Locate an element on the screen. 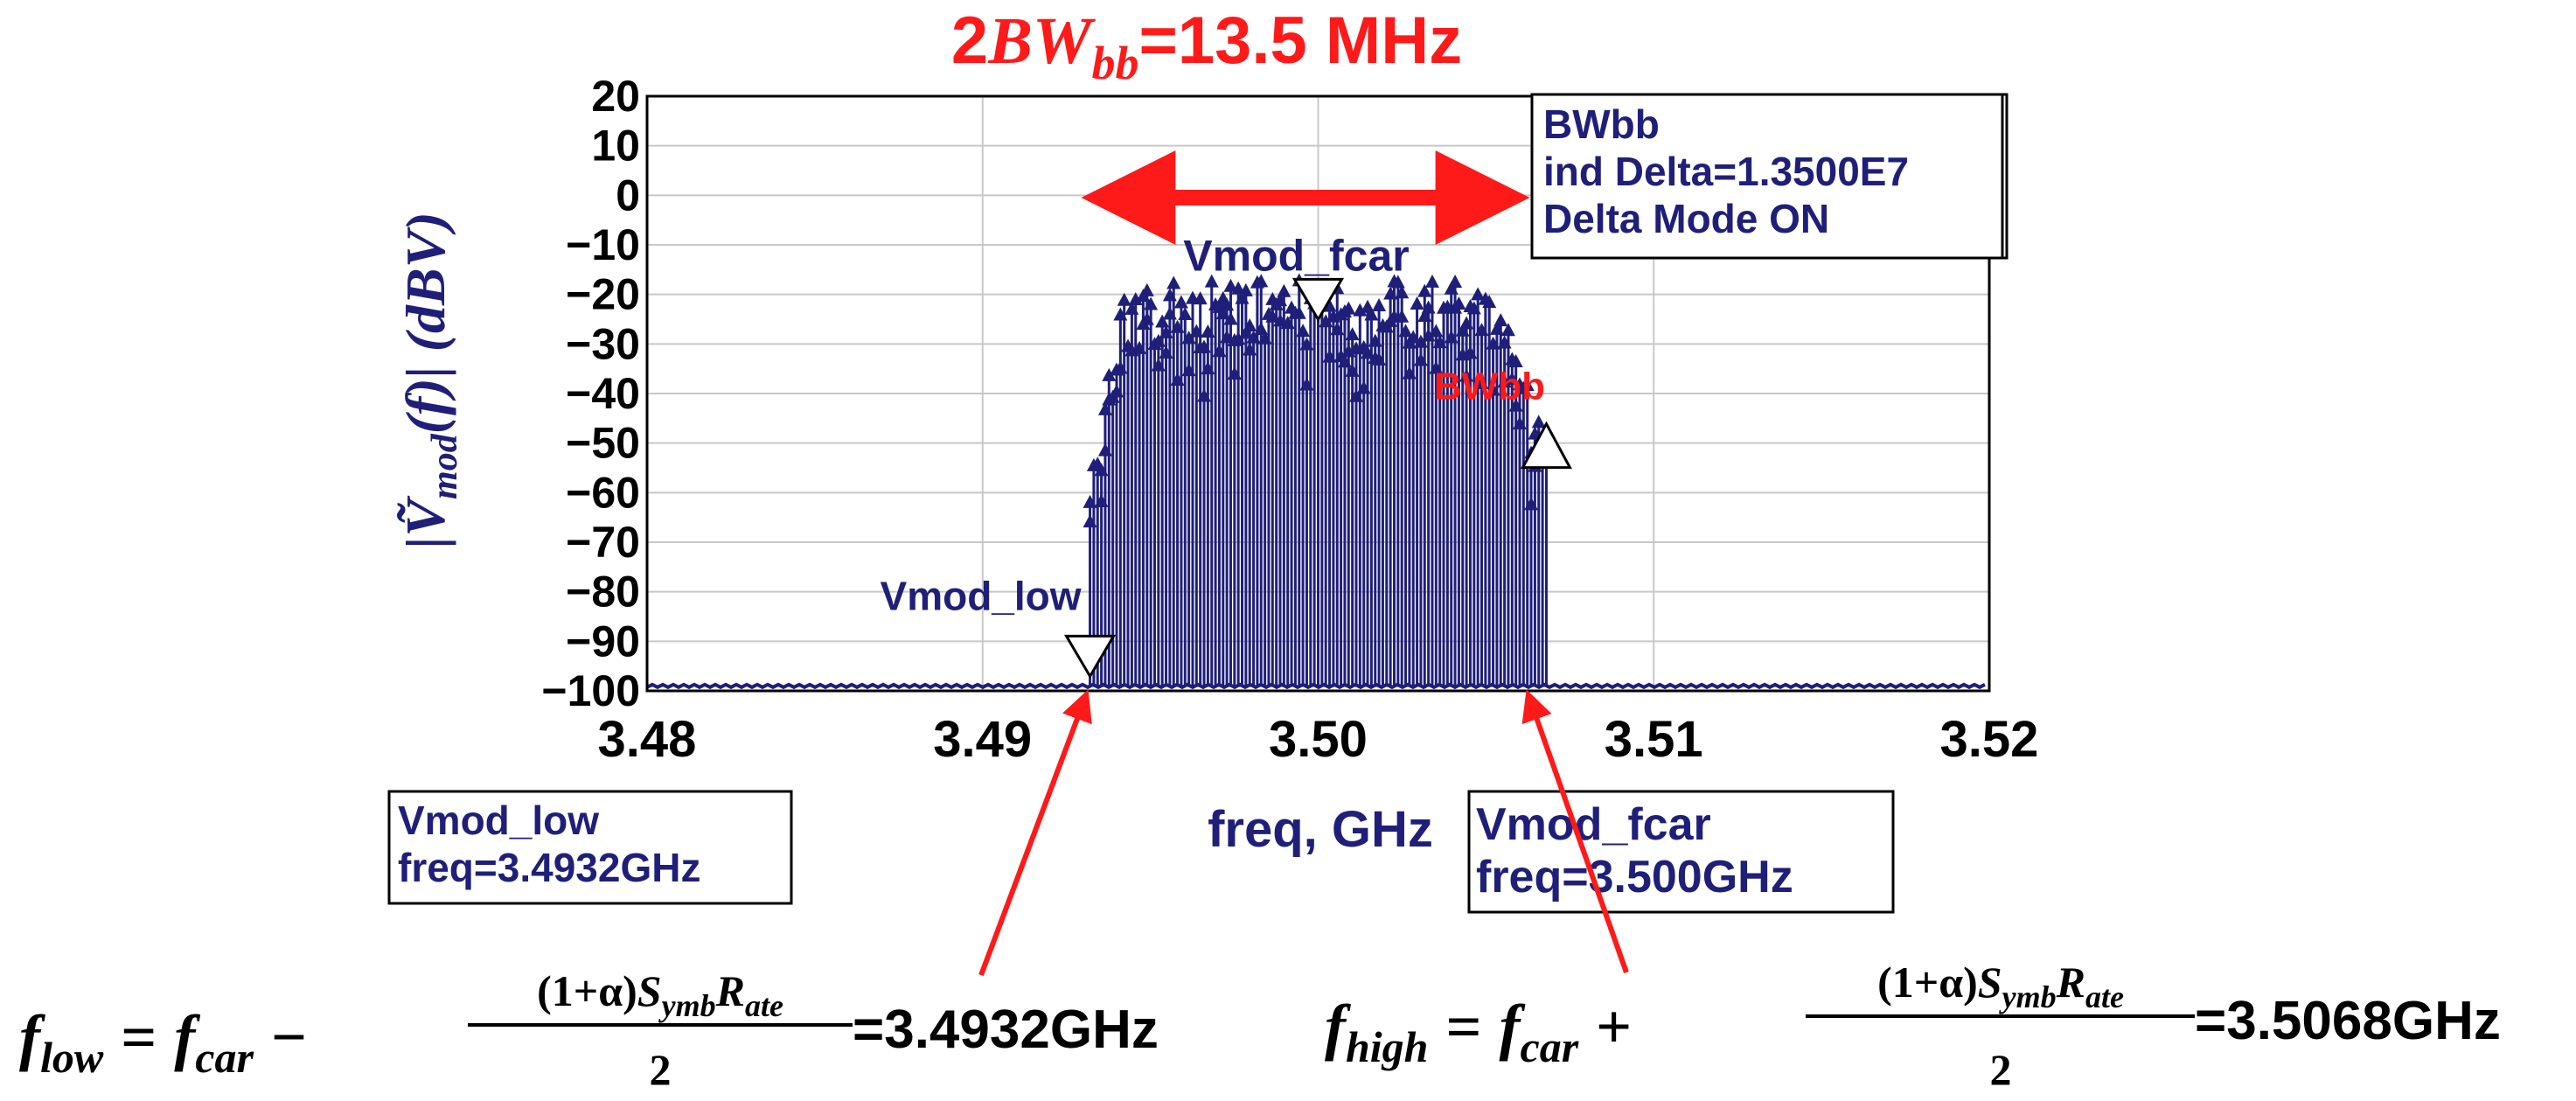 This screenshot has height=1101, width=2576. svg-text:flow=fcar−: flow = fcar − is located at coordinates (163, 1042).